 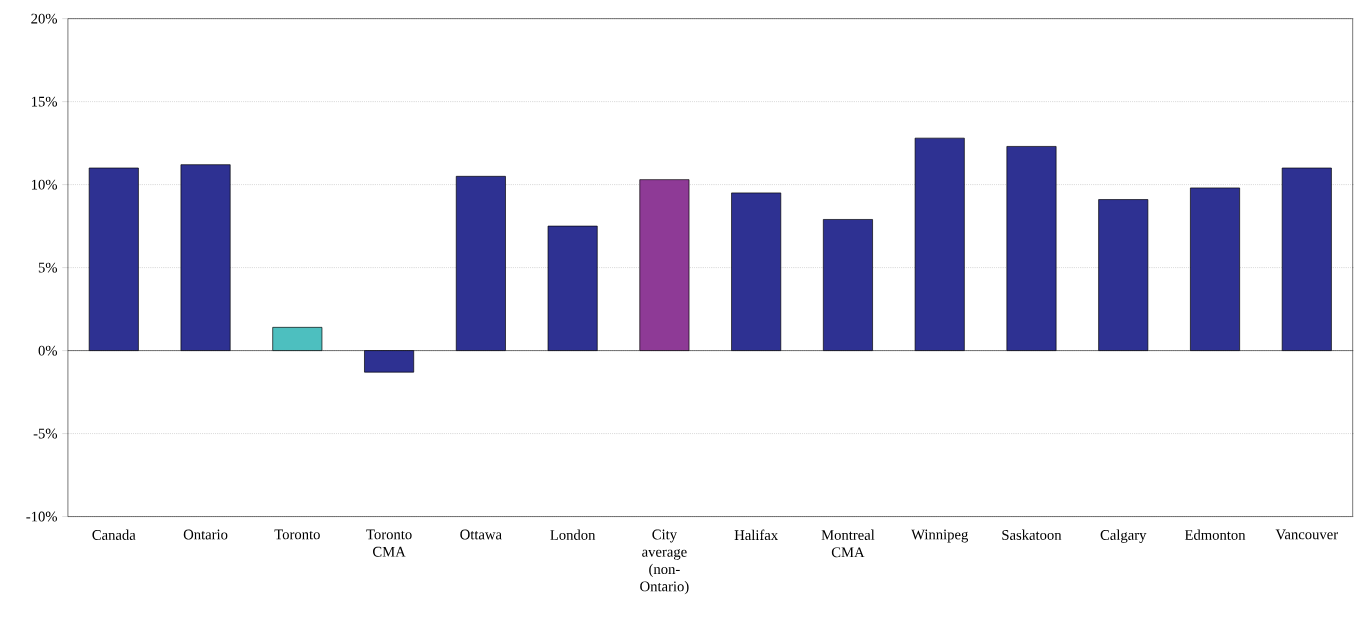 I want to click on y-tick-label: 20%, so click(x=44, y=18).